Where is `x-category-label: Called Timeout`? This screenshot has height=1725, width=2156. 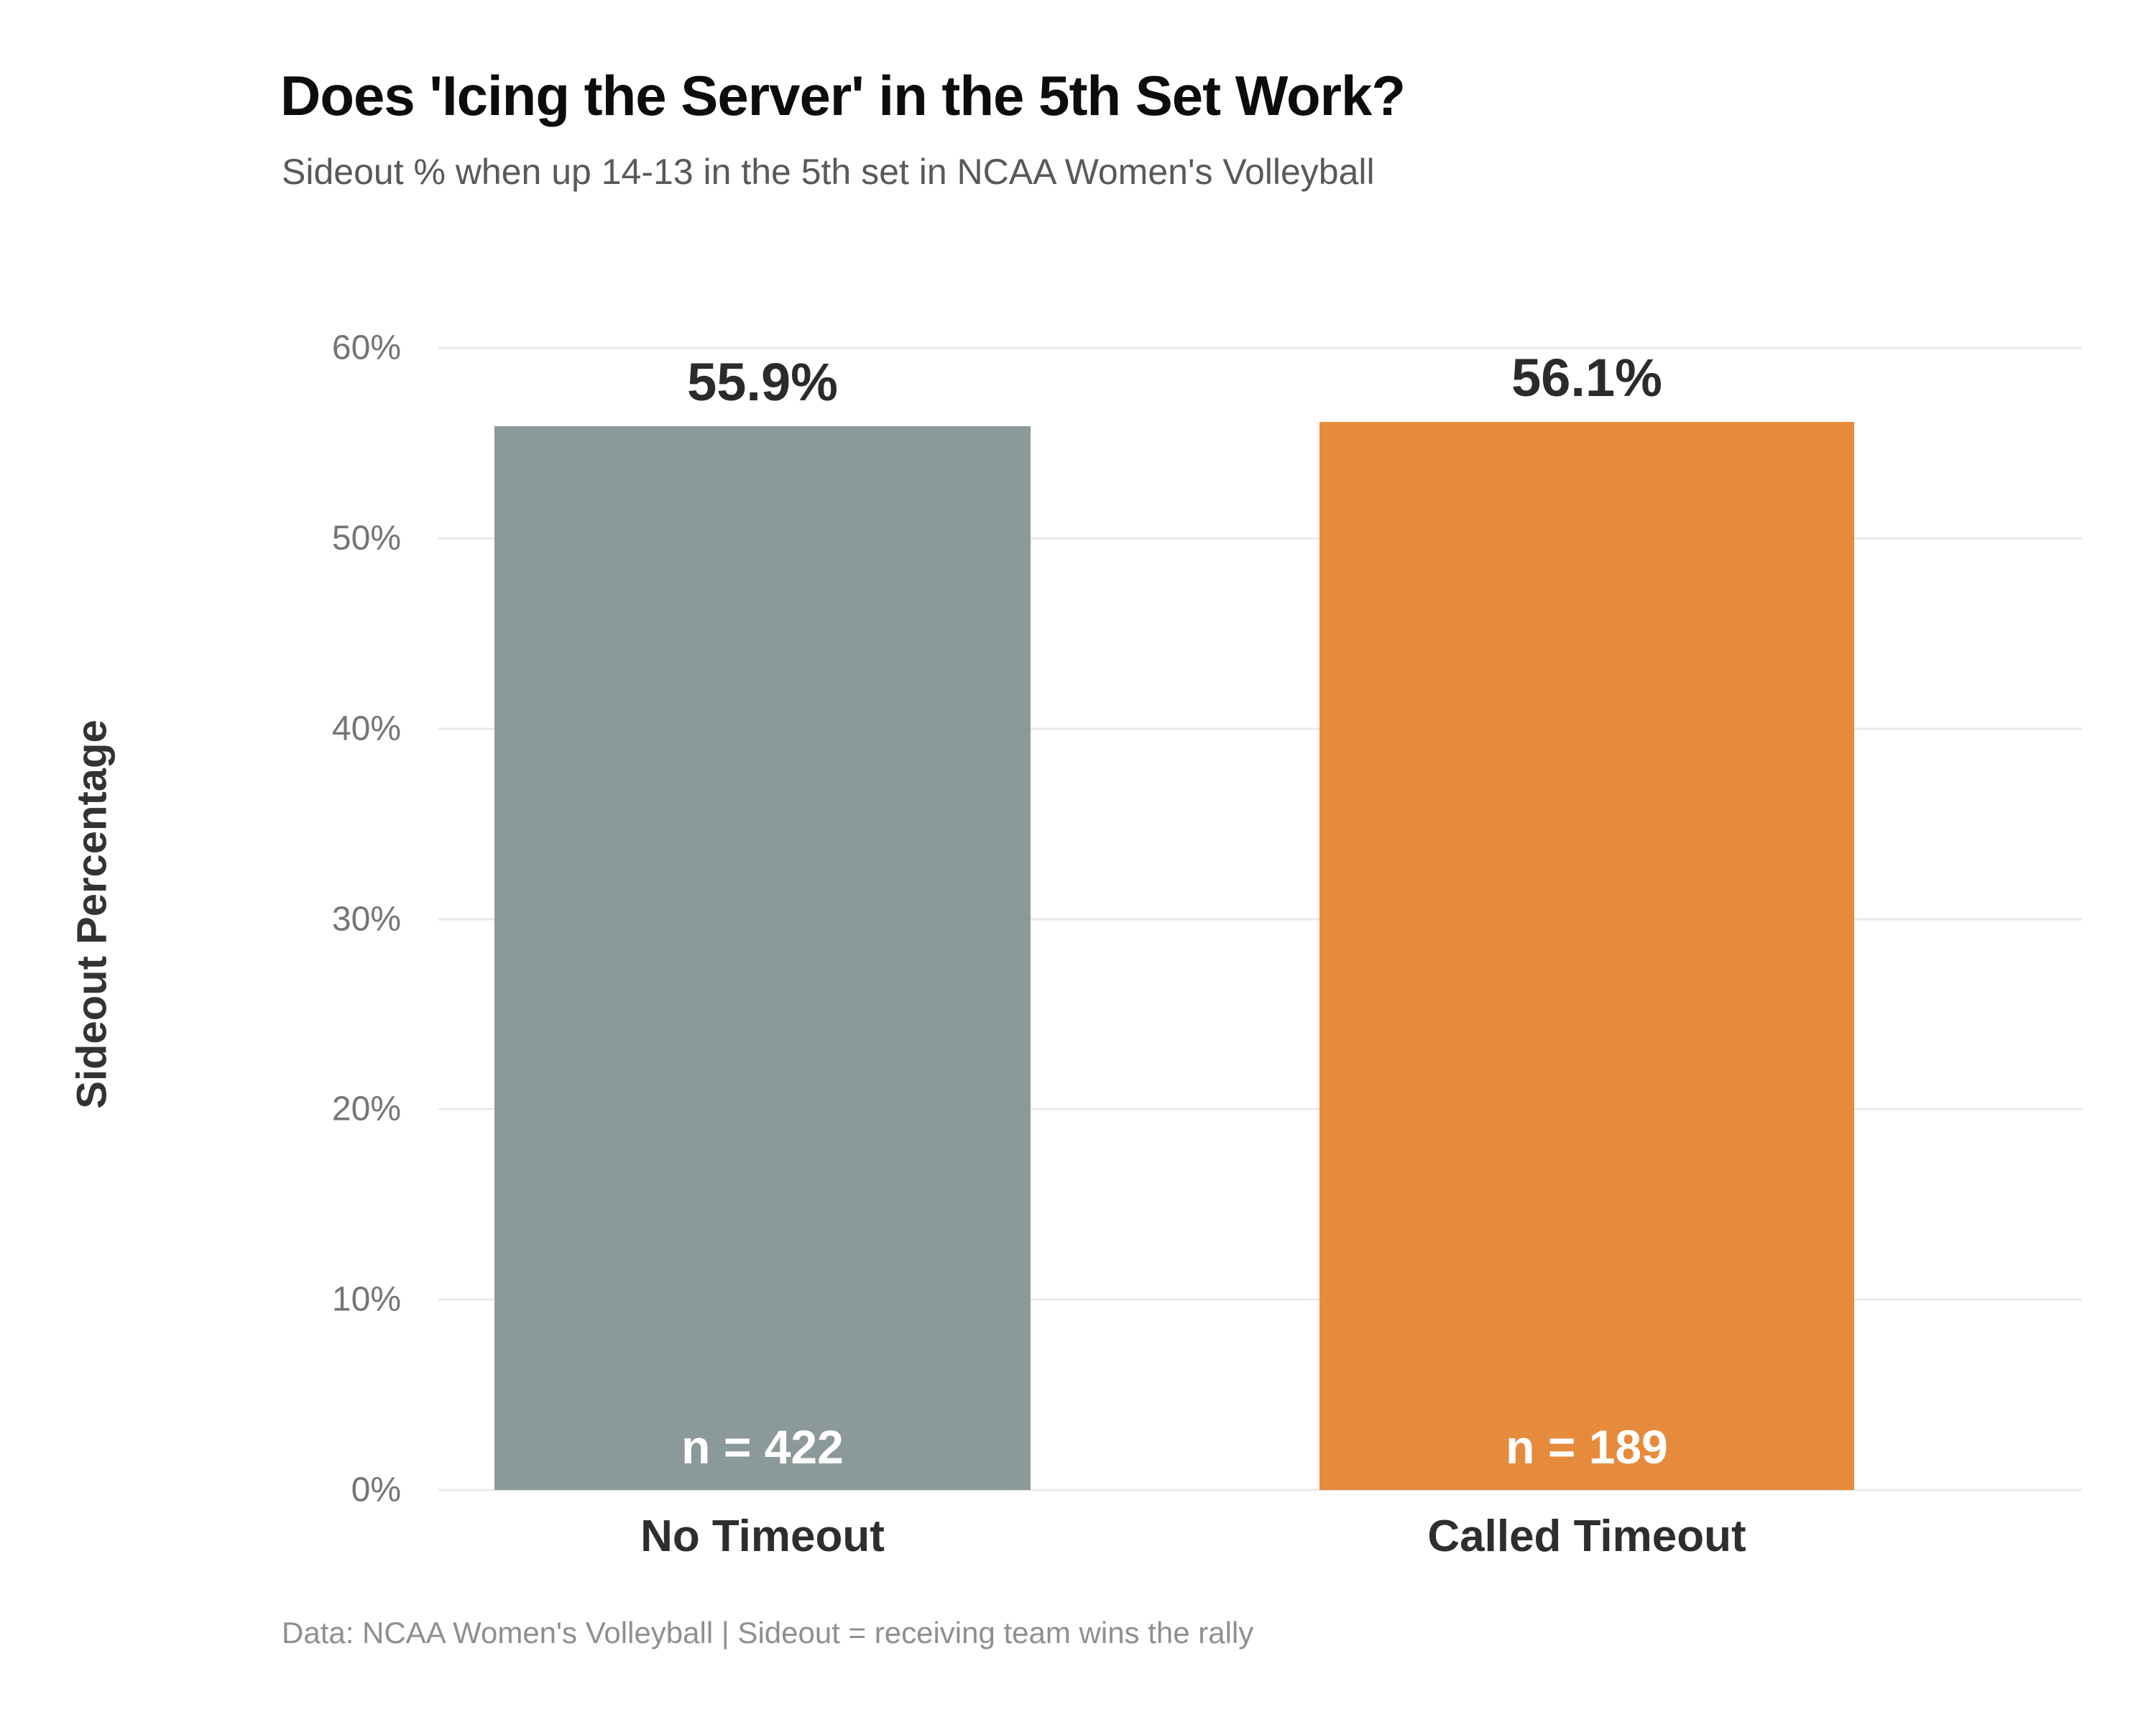
x-category-label: Called Timeout is located at coordinates (1586, 1536).